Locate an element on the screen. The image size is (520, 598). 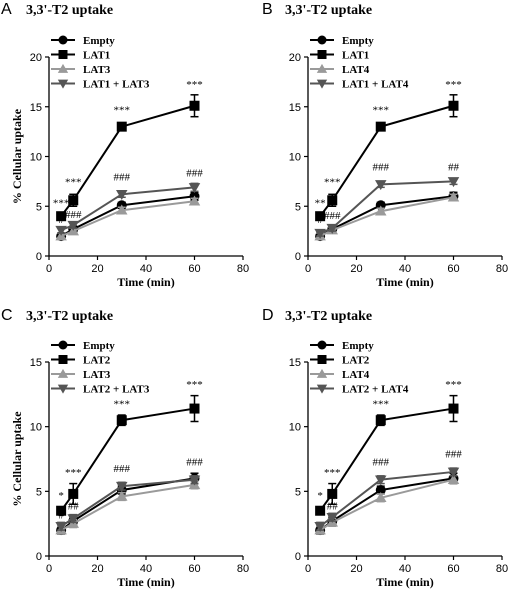
y-tick-label-c: 10 is located at coordinates (36, 428).